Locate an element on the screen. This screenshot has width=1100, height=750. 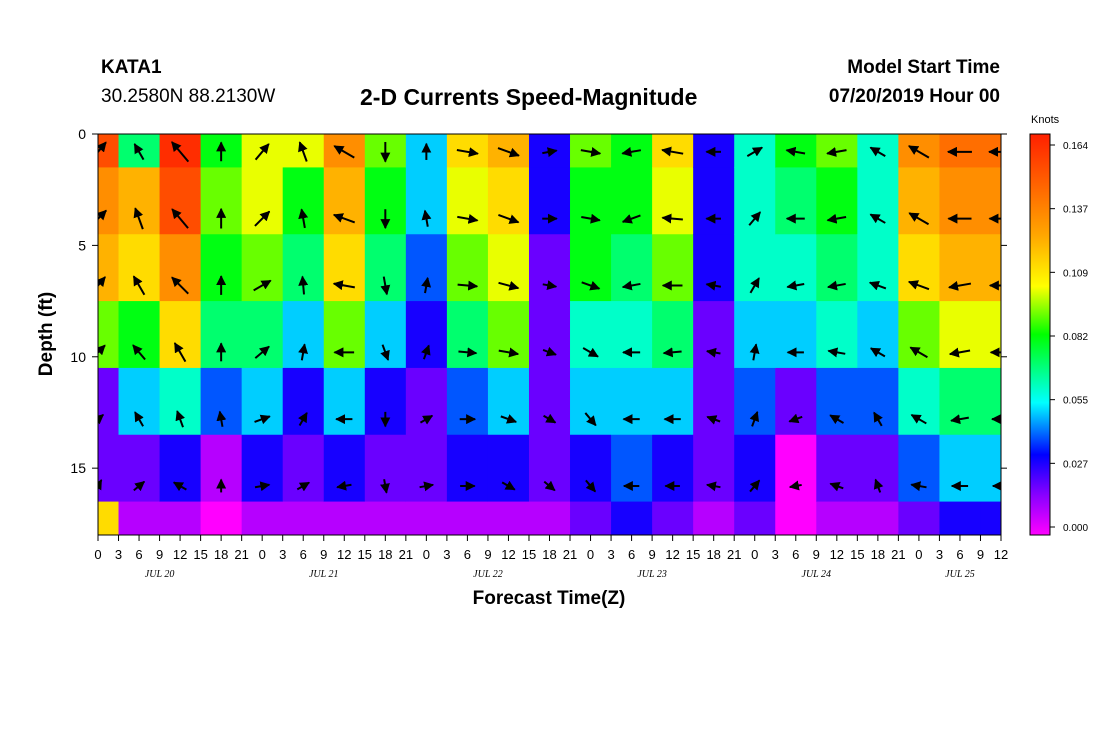
x-tick-label: 15 is located at coordinates (200, 554).